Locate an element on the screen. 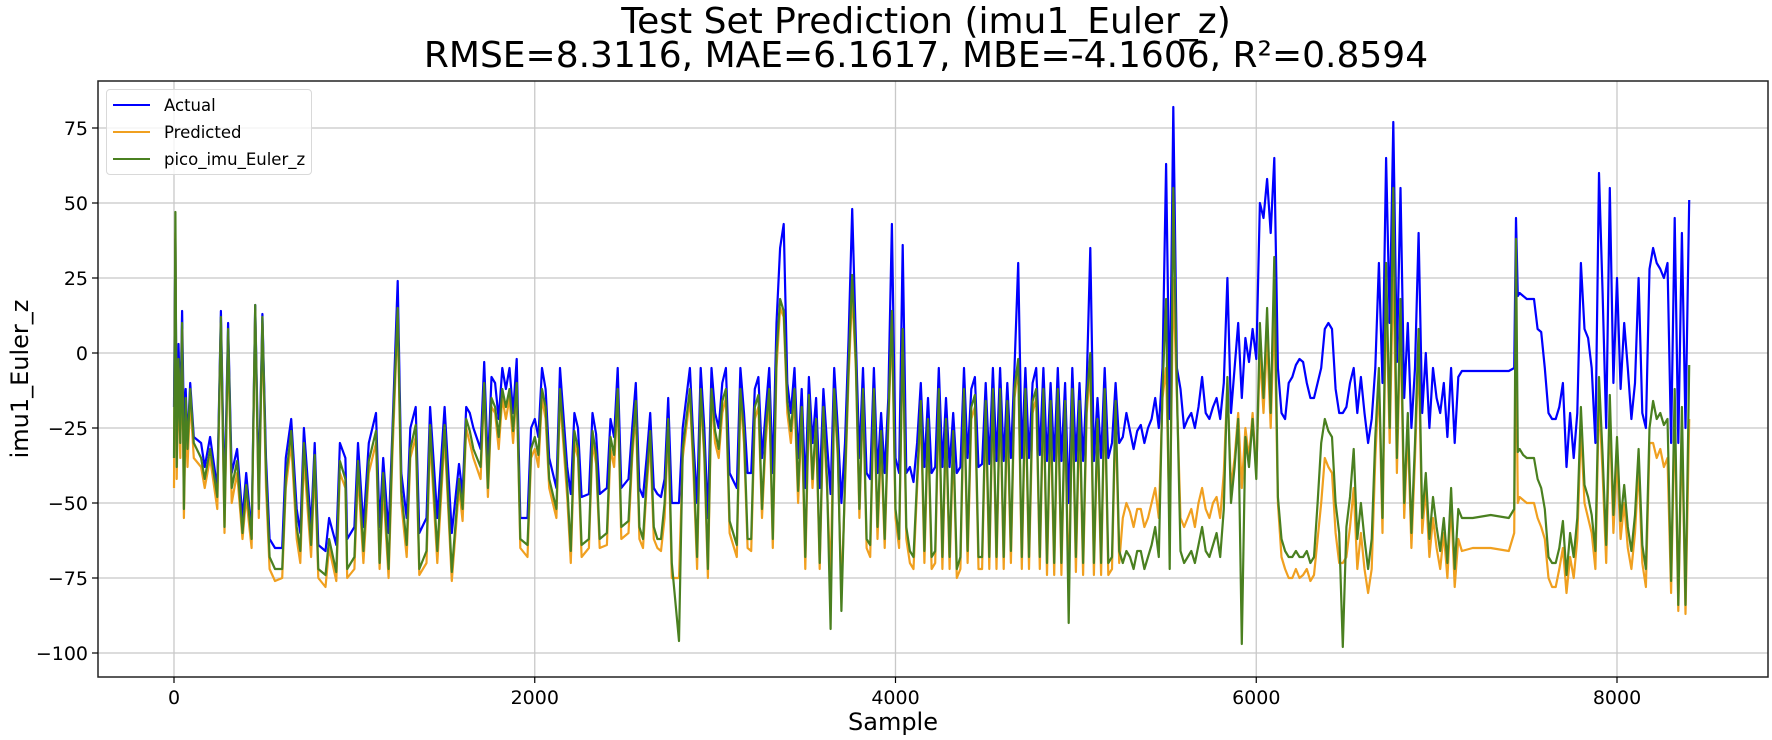  legend-swatch-predicted is located at coordinates (131, 132).